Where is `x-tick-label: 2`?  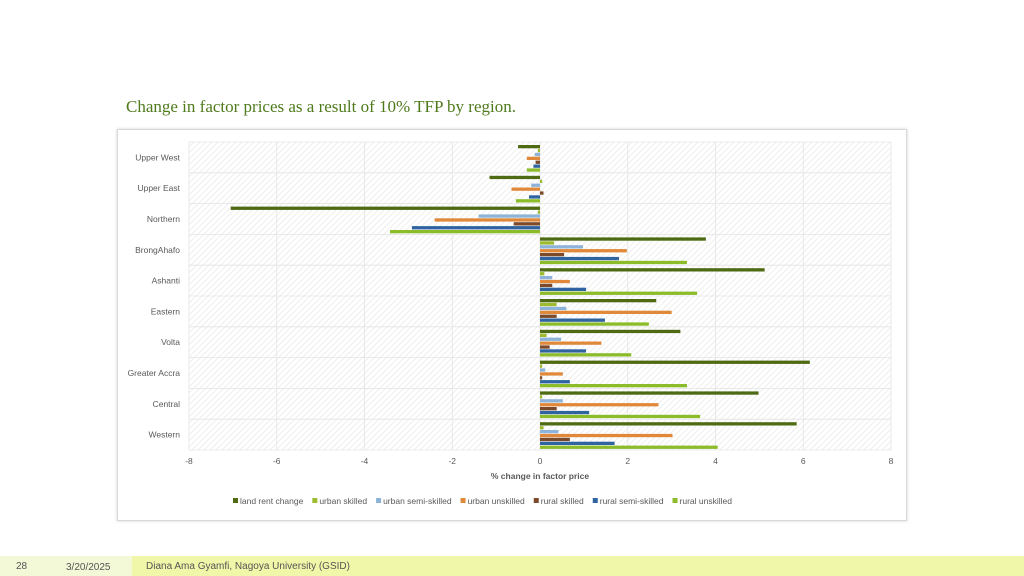 x-tick-label: 2 is located at coordinates (627, 461).